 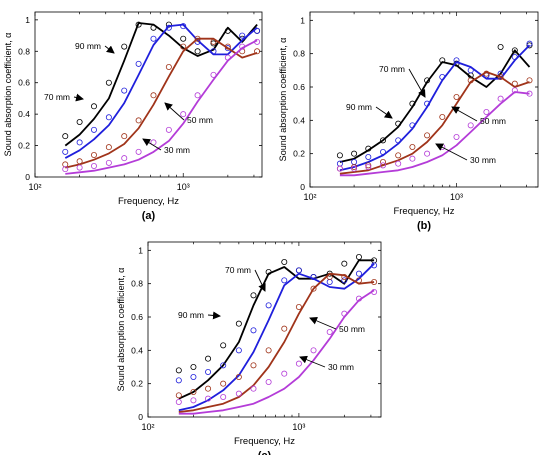 I want to click on annotation-arrow-50-mm, so click(x=174, y=111).